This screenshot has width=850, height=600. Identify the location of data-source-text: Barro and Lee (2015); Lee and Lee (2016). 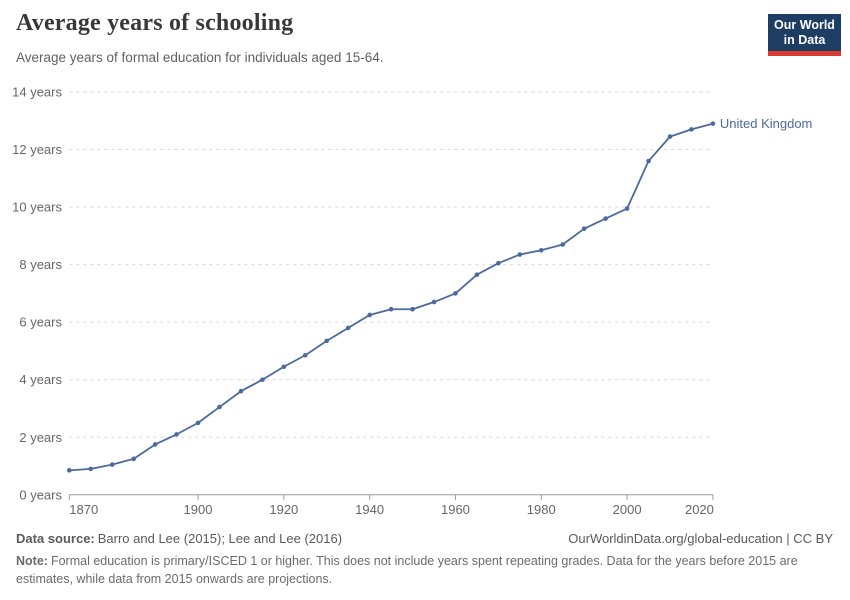
(220, 538).